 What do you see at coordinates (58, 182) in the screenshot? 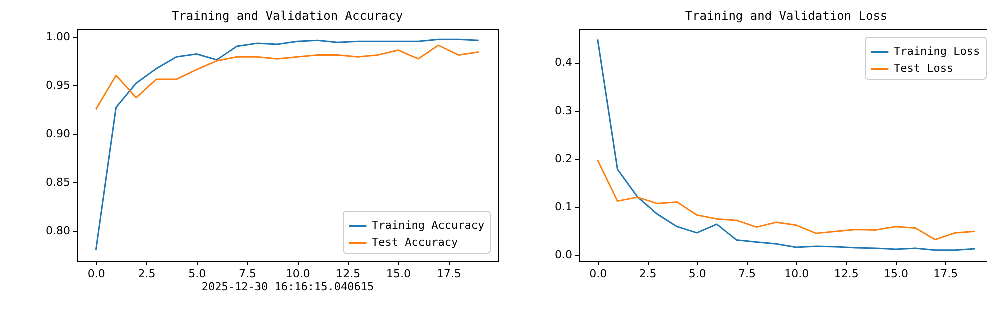
I see `y-tick-label: 0.85` at bounding box center [58, 182].